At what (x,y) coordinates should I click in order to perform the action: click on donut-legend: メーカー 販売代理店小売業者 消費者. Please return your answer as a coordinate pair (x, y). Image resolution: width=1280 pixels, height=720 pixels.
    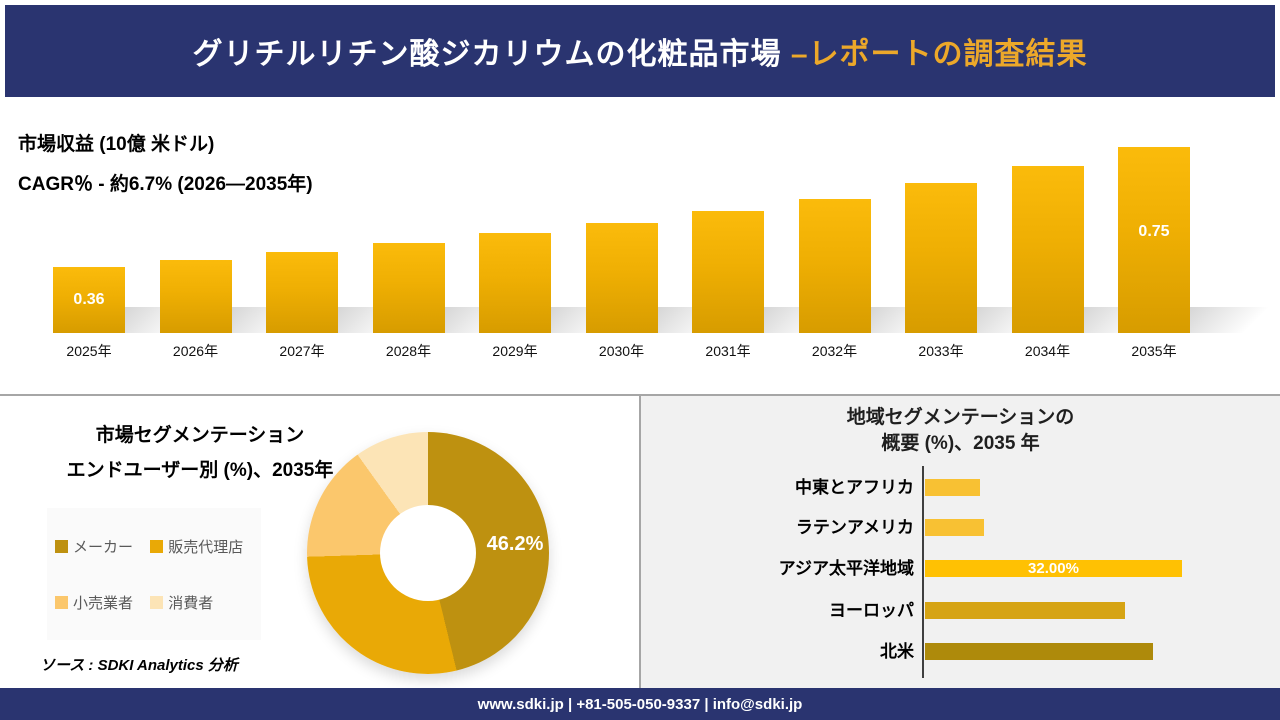
    Looking at the image, I should click on (154, 574).